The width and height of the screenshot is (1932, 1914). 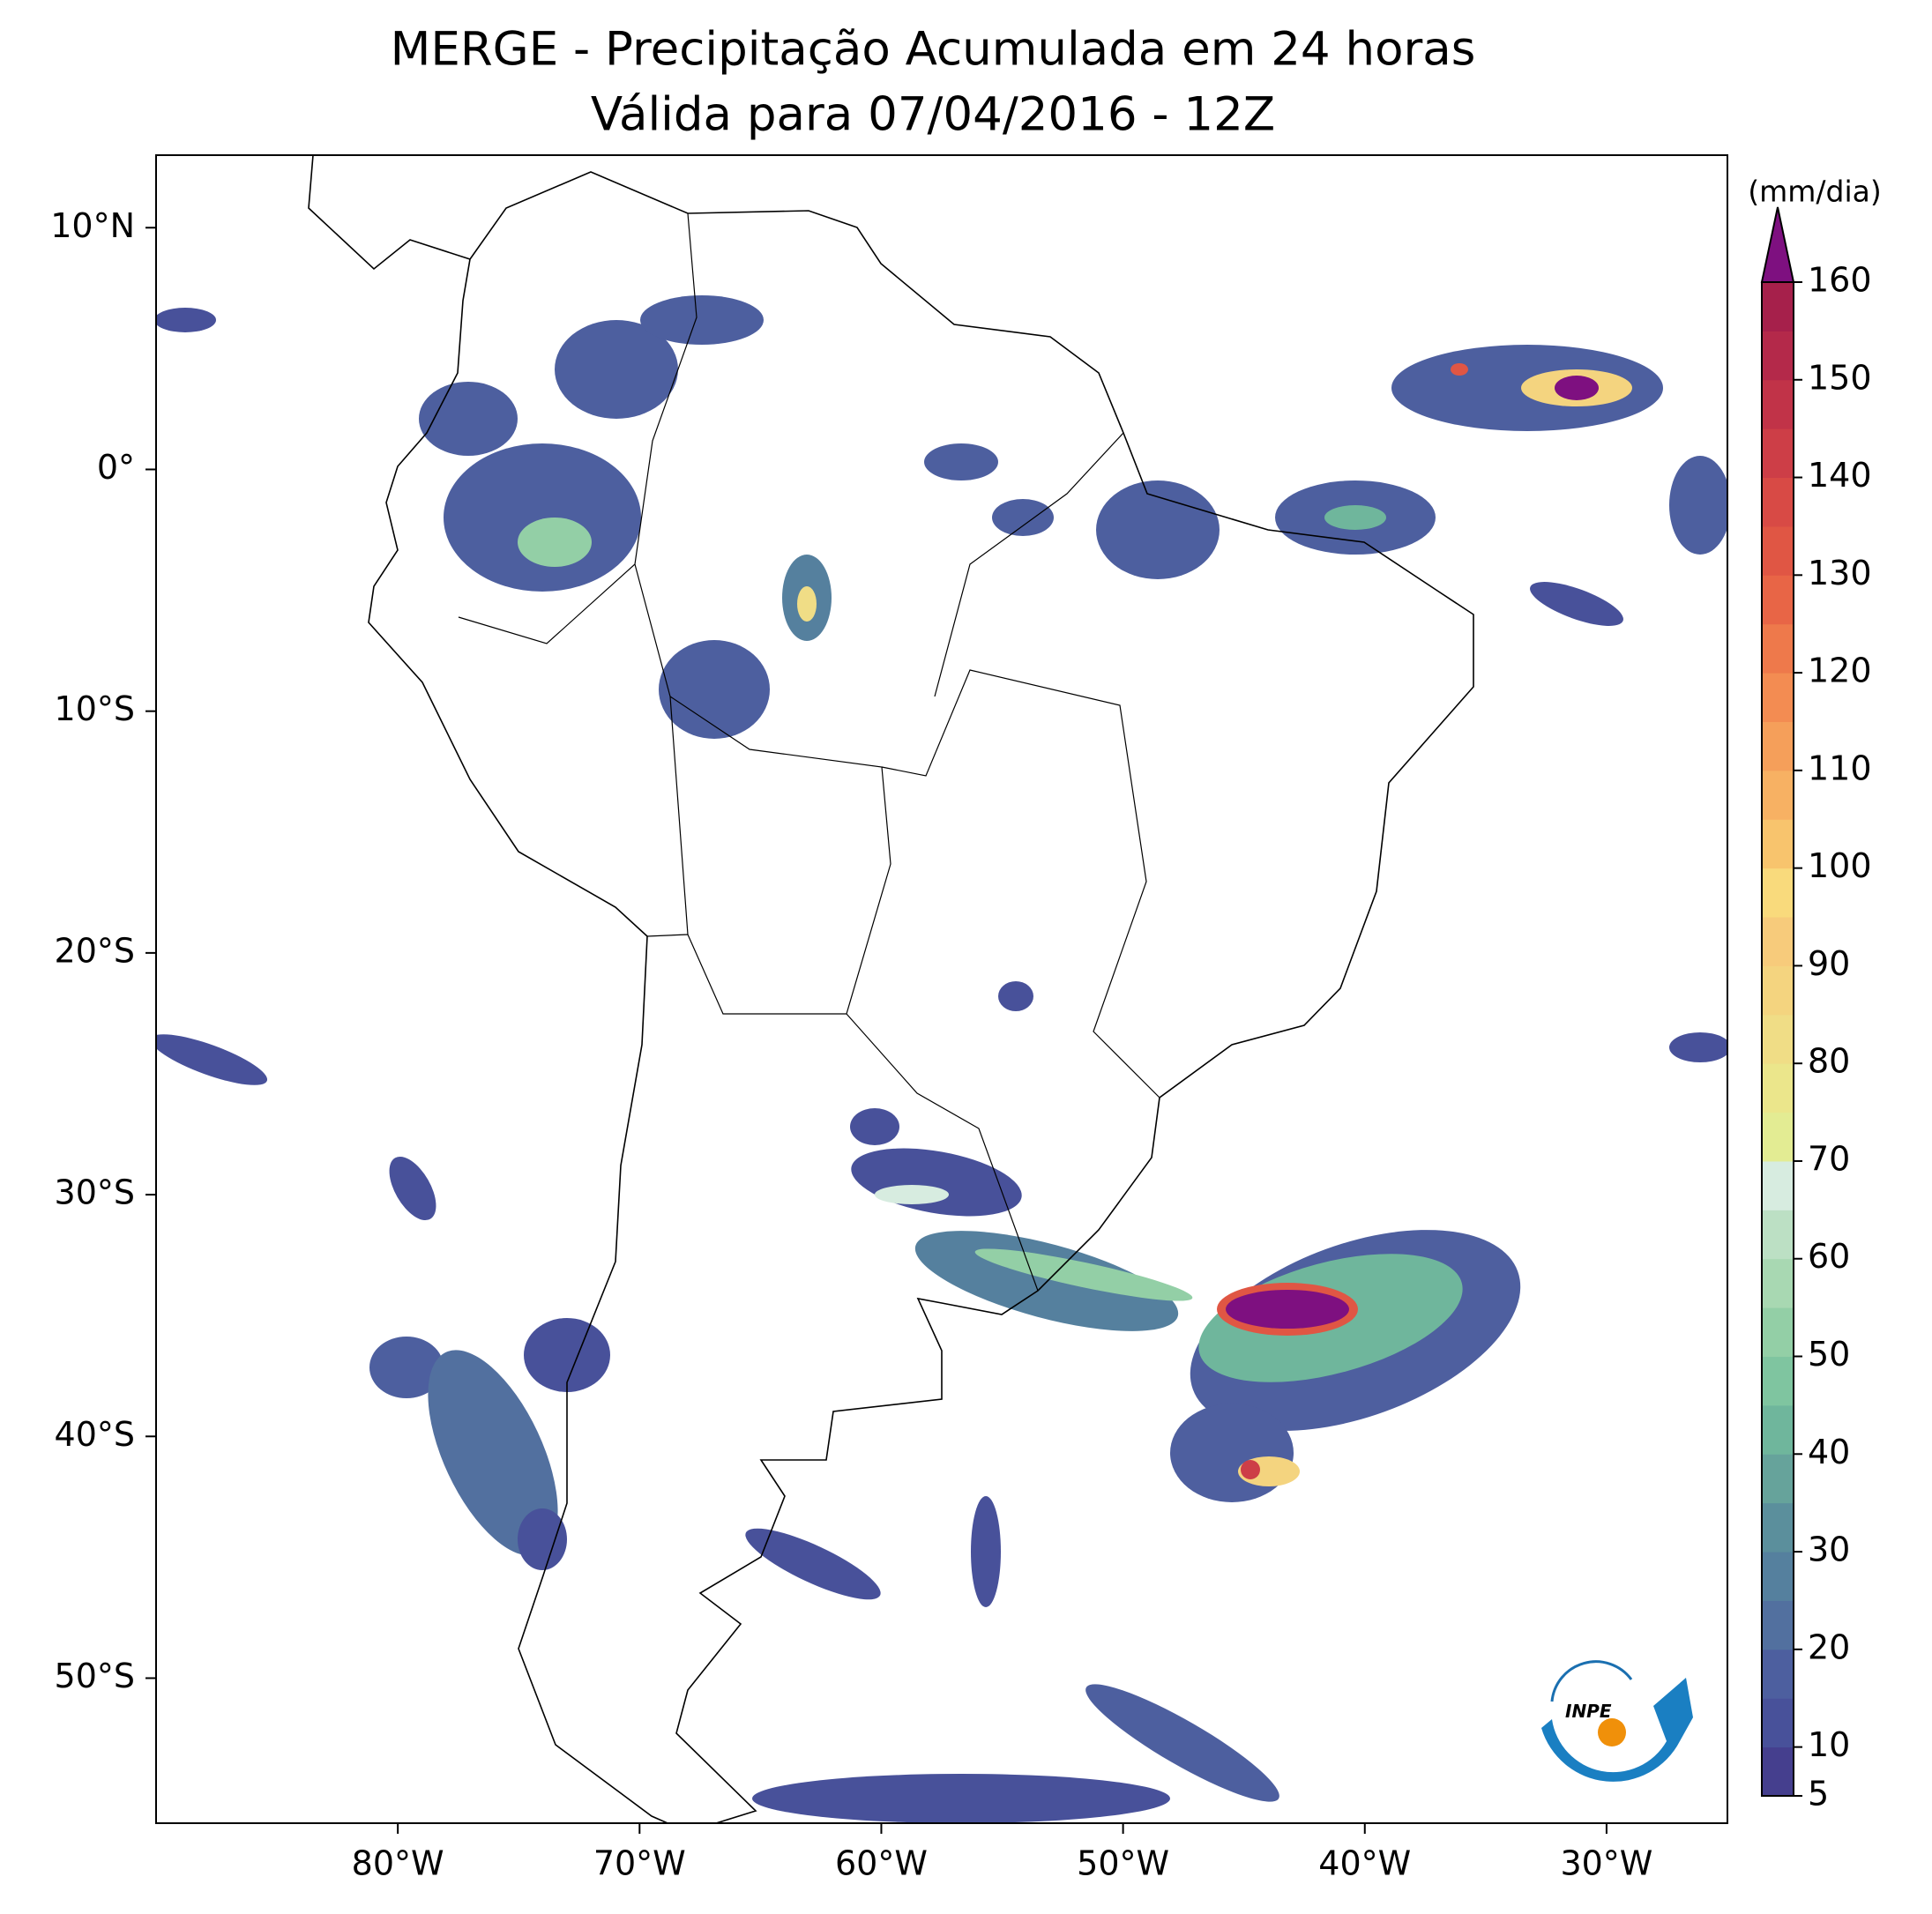 What do you see at coordinates (1588, 1711) in the screenshot?
I see `logo-text: INPE` at bounding box center [1588, 1711].